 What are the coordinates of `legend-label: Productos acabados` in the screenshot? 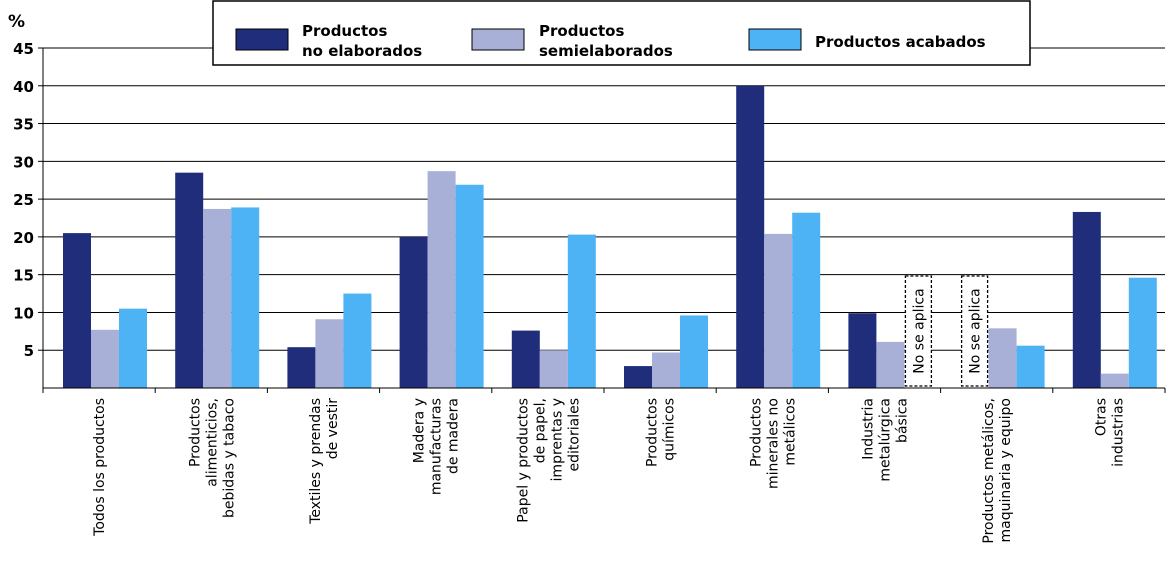 It's located at (900, 42).